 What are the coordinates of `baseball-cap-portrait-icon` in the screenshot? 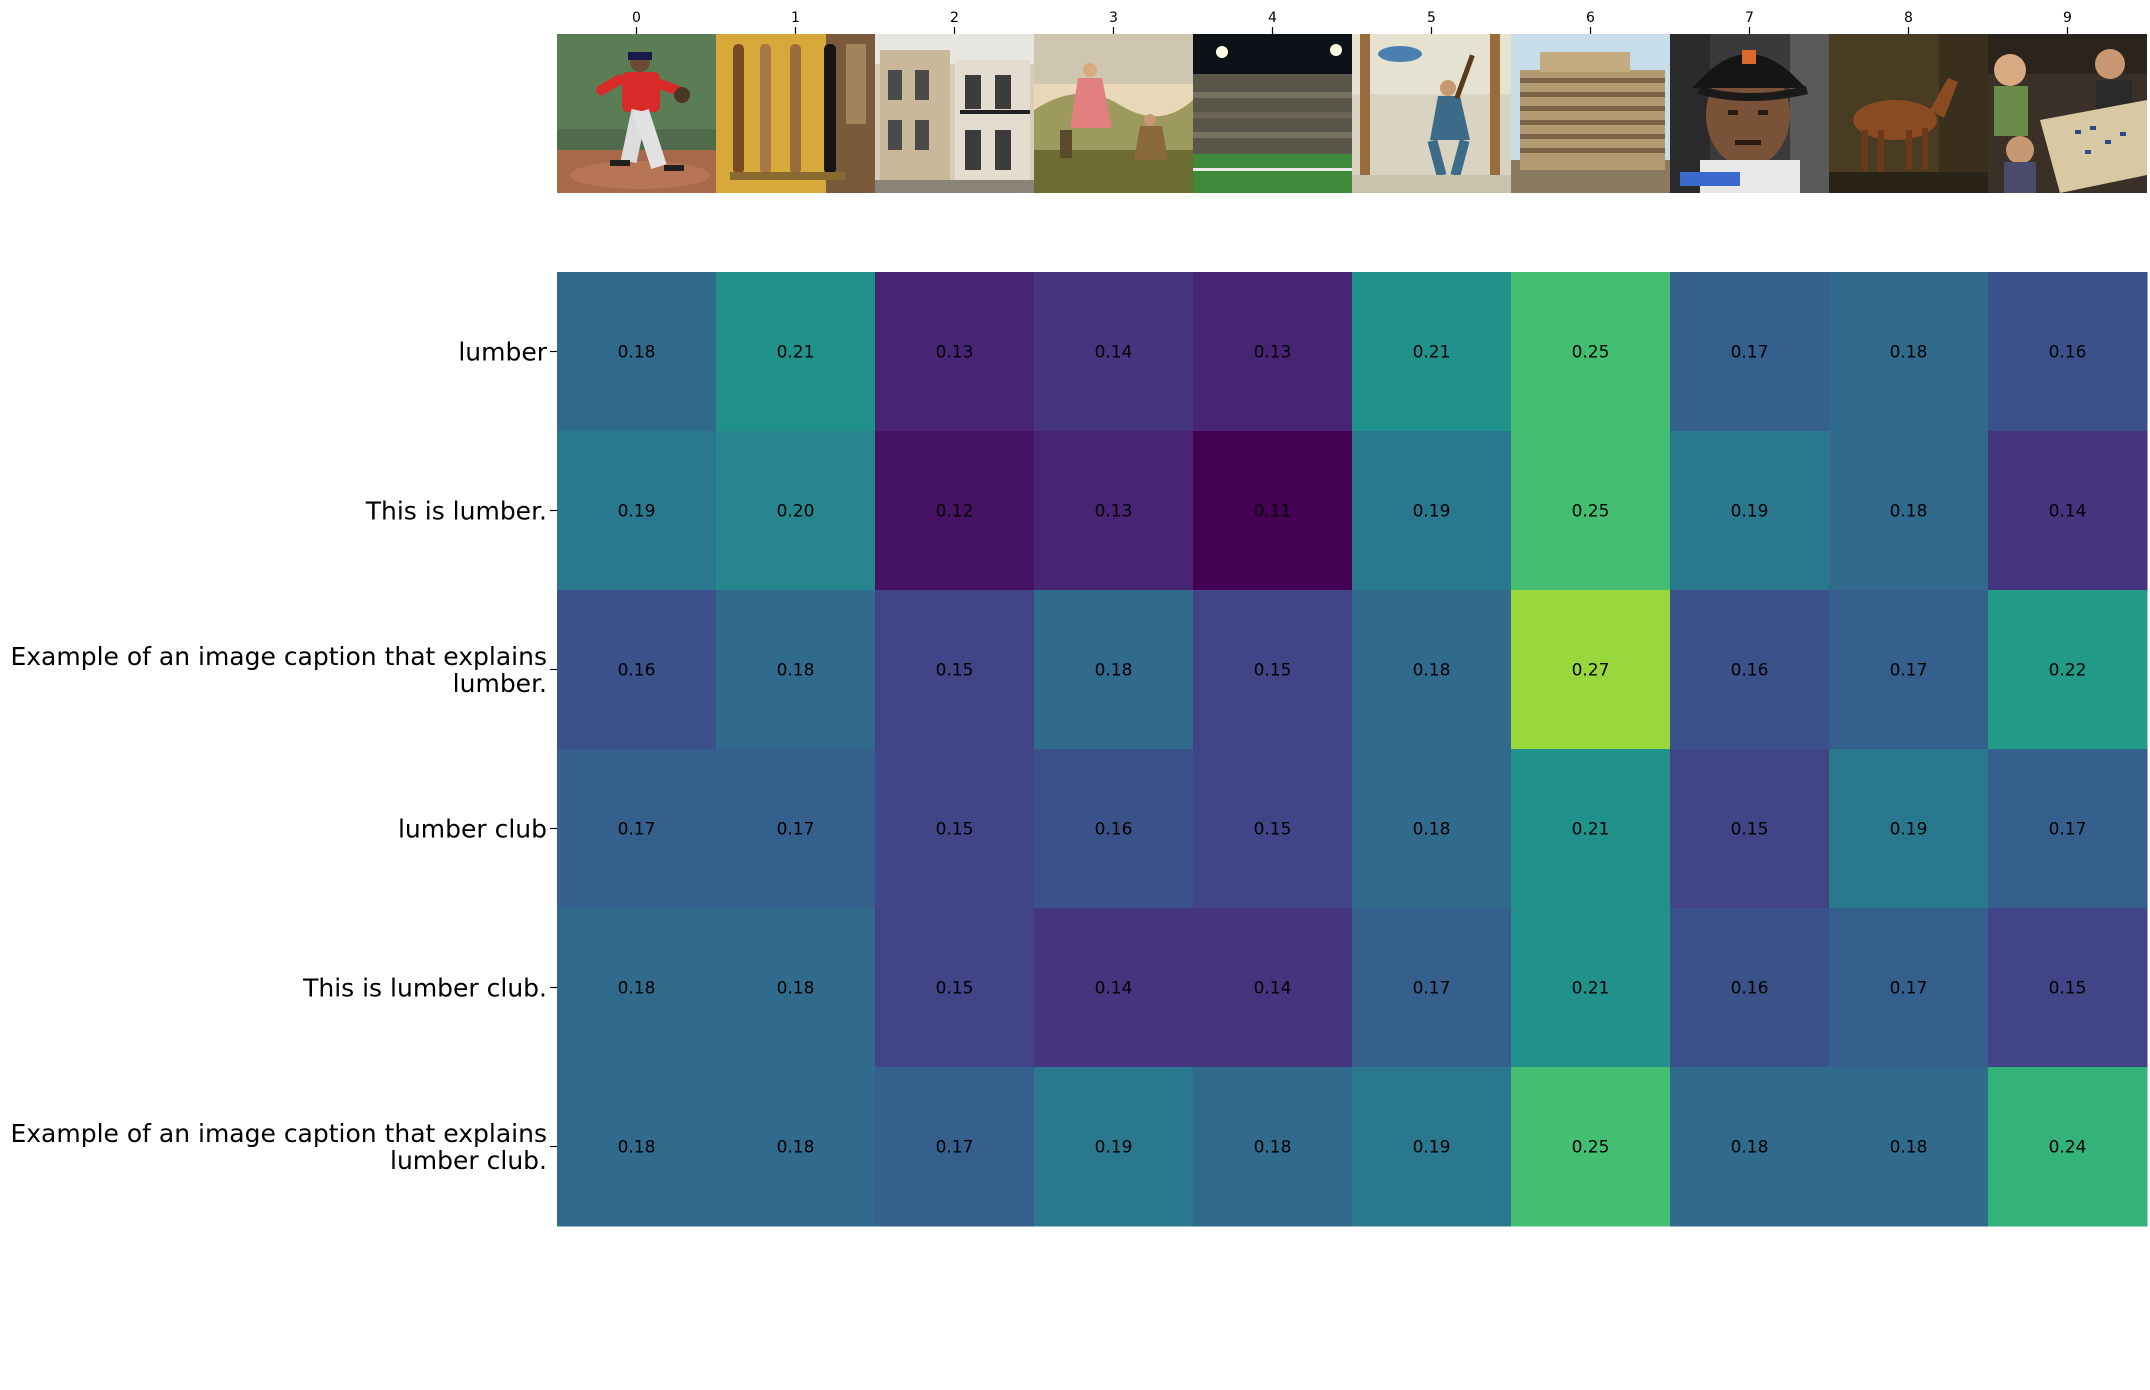 It's located at (1749, 113).